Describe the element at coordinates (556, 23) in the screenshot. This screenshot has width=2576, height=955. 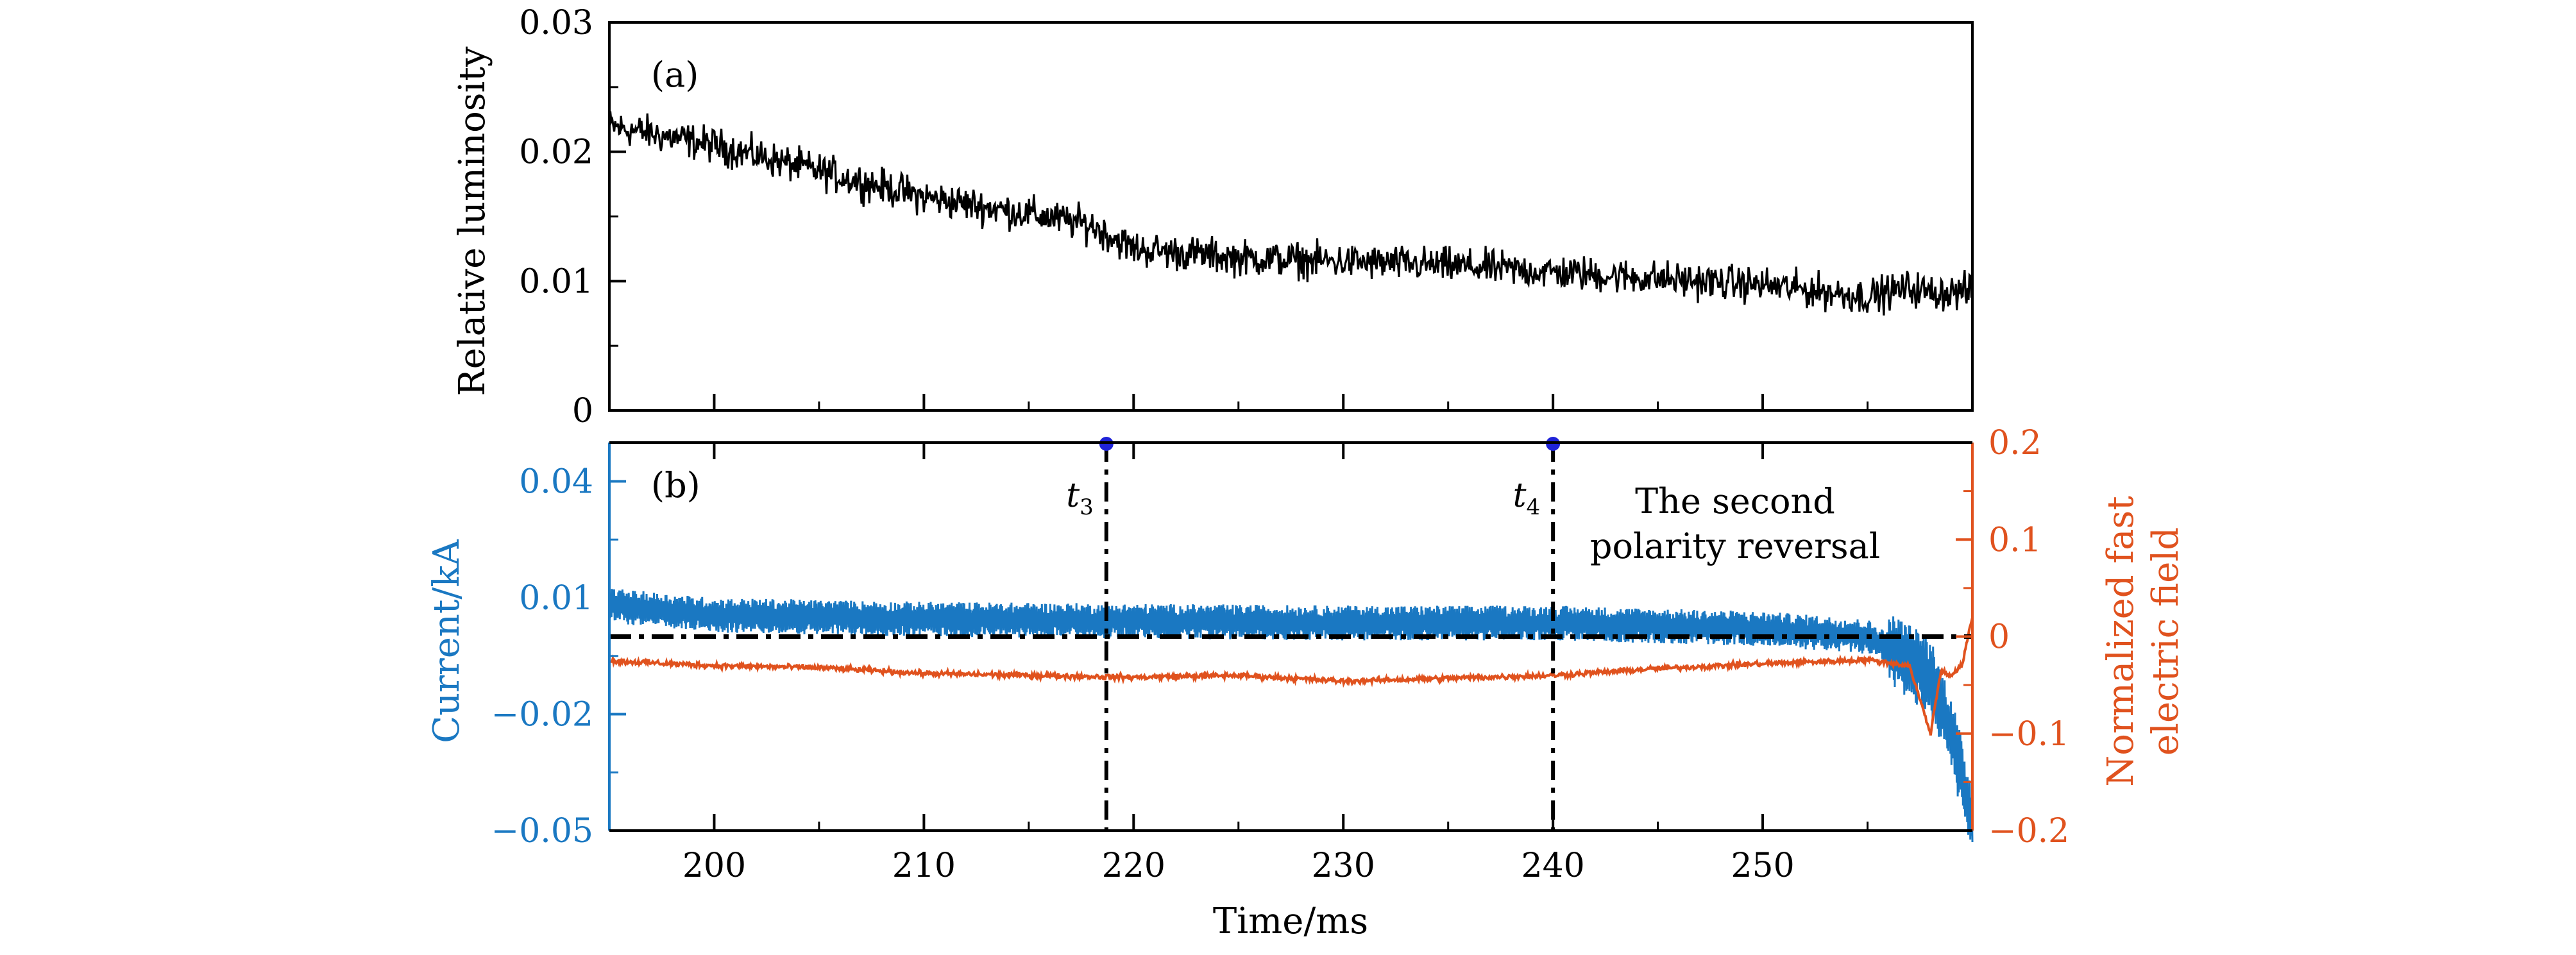
I see `panel-a-y-tick-label: 0.03` at that location.